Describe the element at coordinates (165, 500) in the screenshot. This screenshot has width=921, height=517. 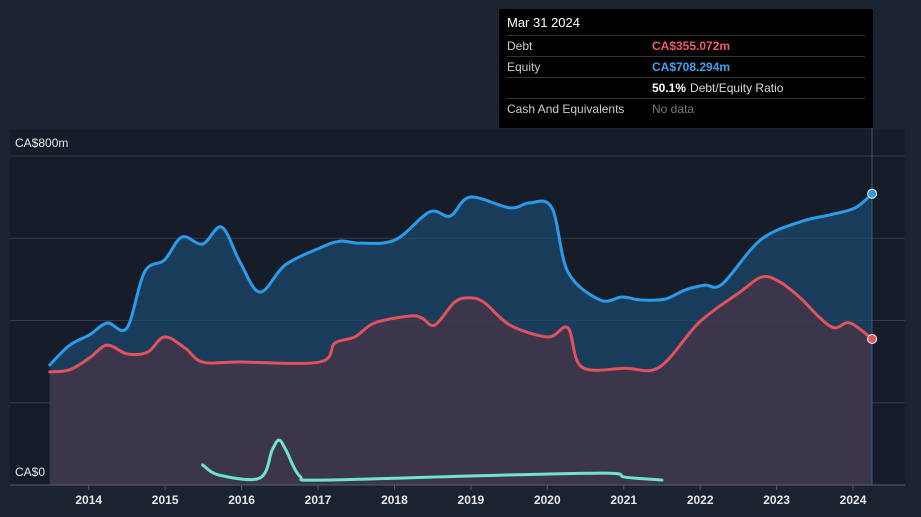
I see `x-tick-label: 2015` at that location.